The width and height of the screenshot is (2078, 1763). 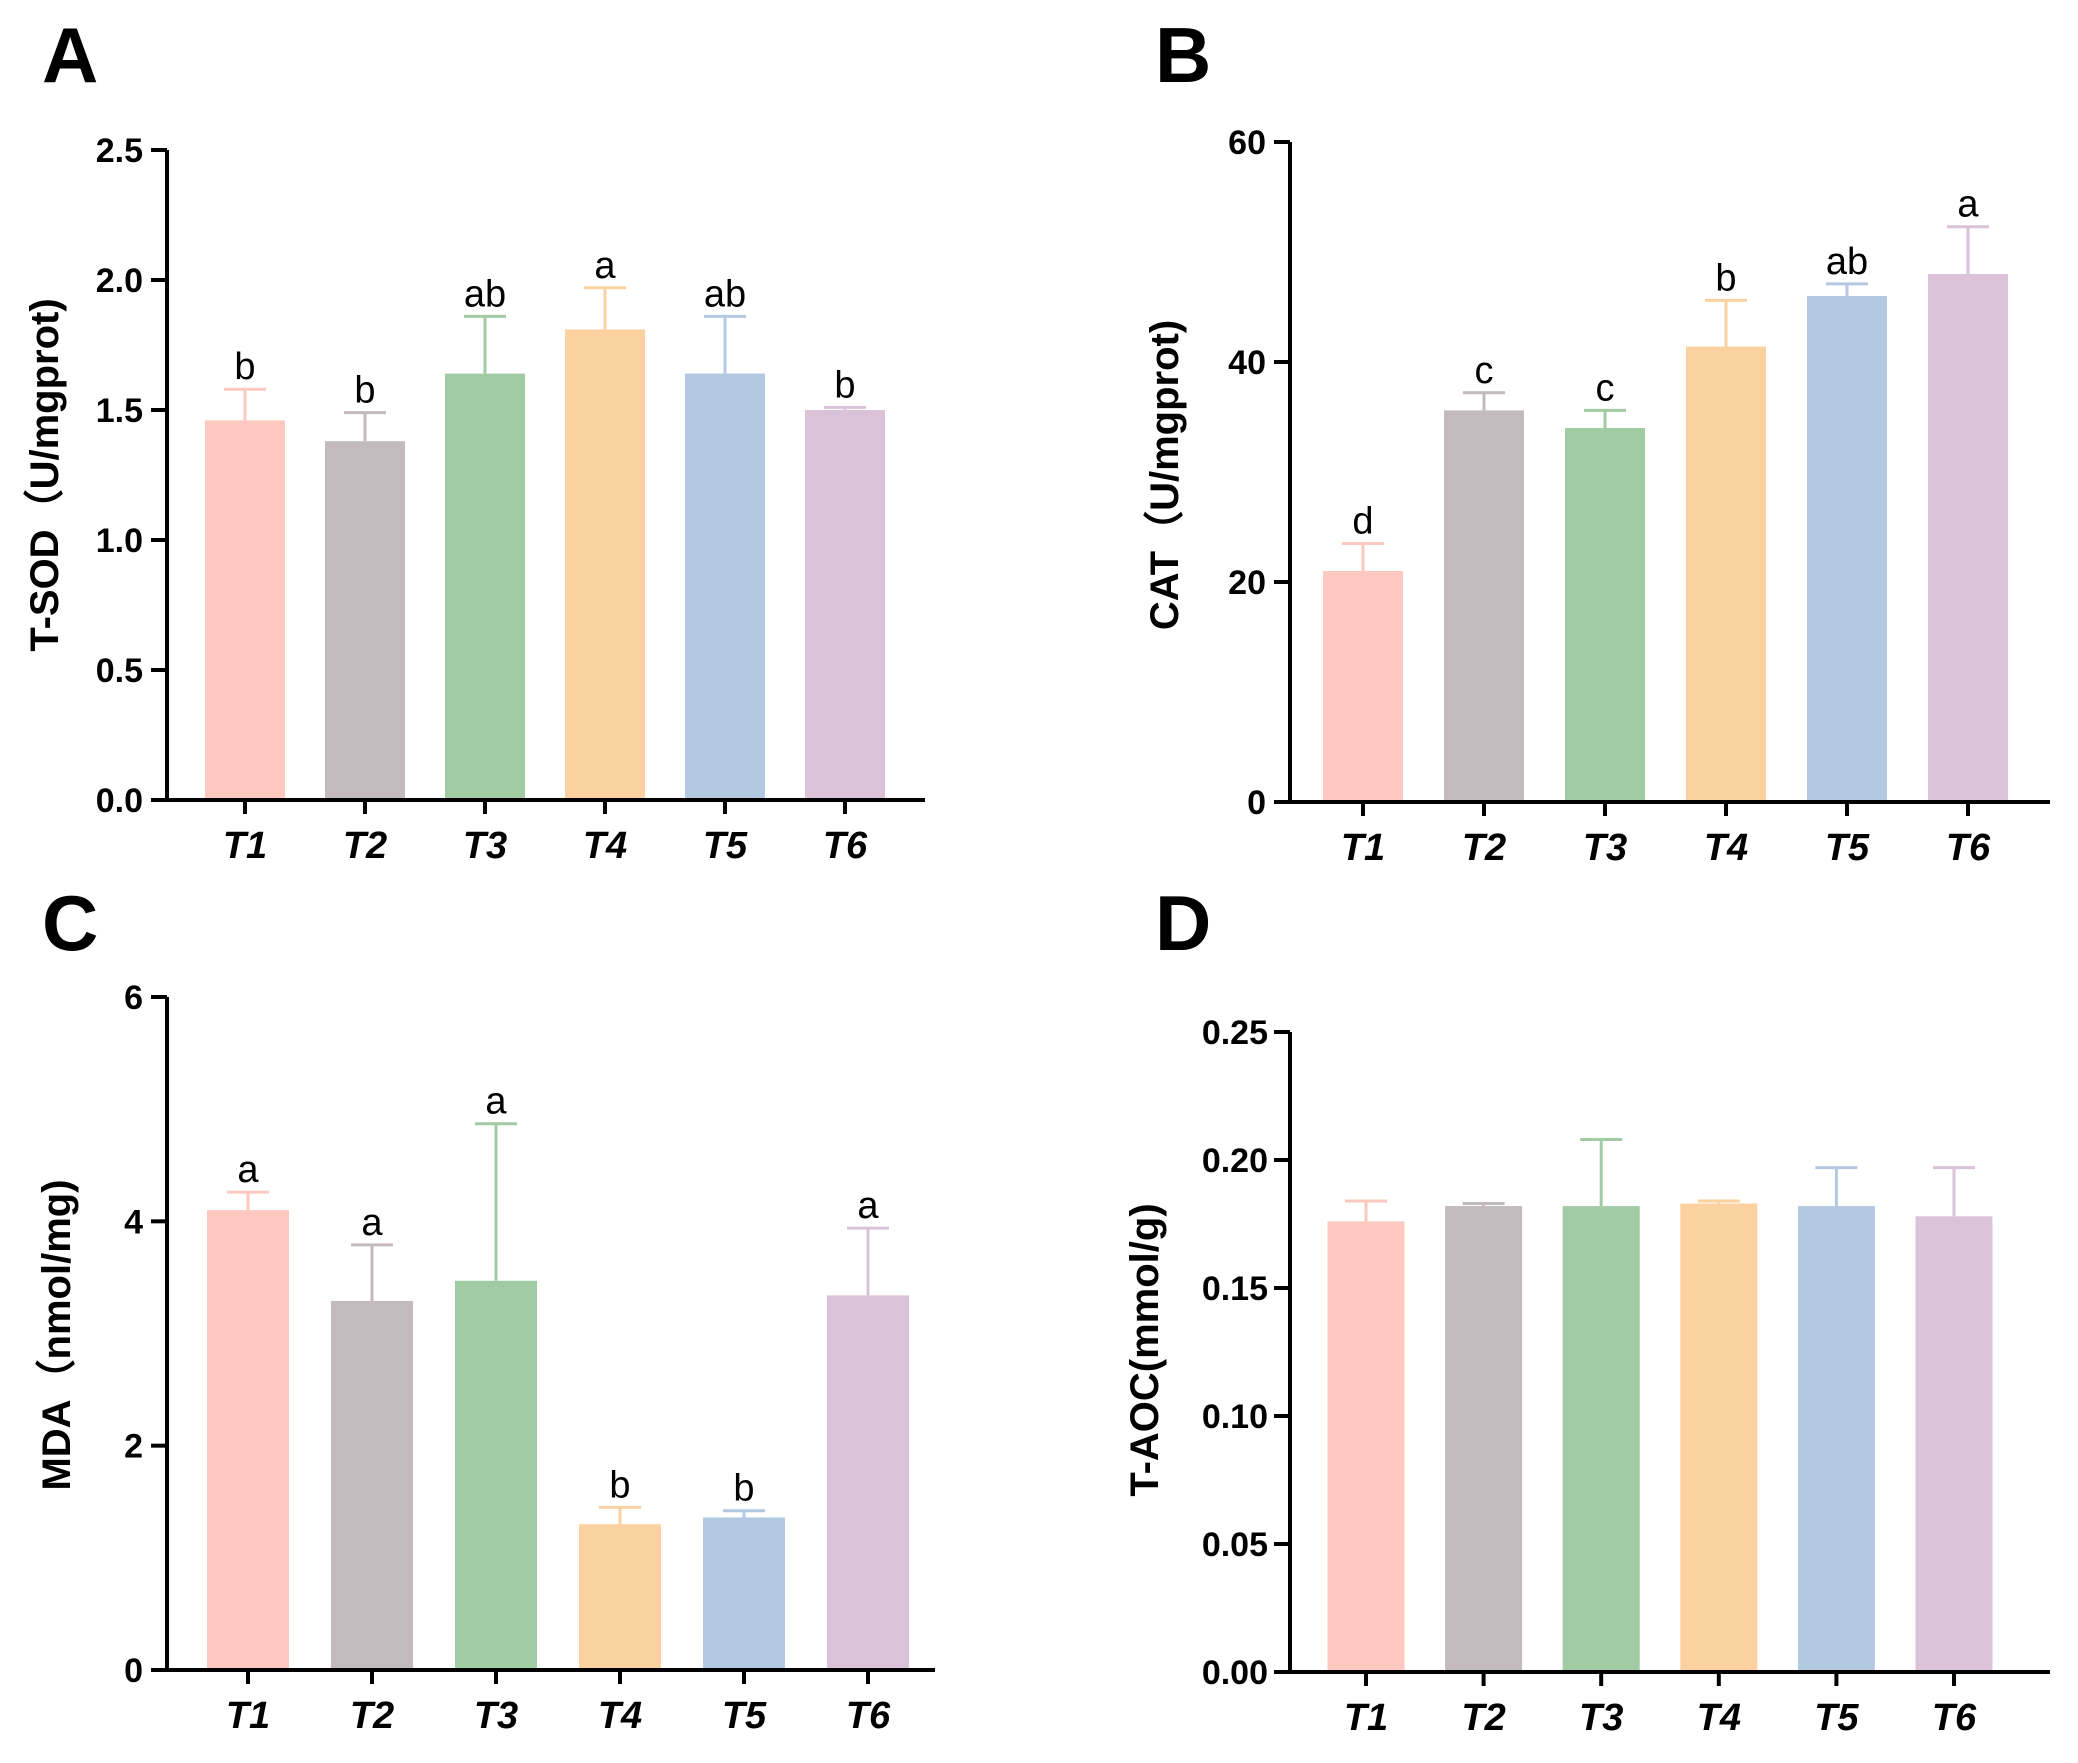 I want to click on y-tick-label: 0.00, so click(x=1235, y=1673).